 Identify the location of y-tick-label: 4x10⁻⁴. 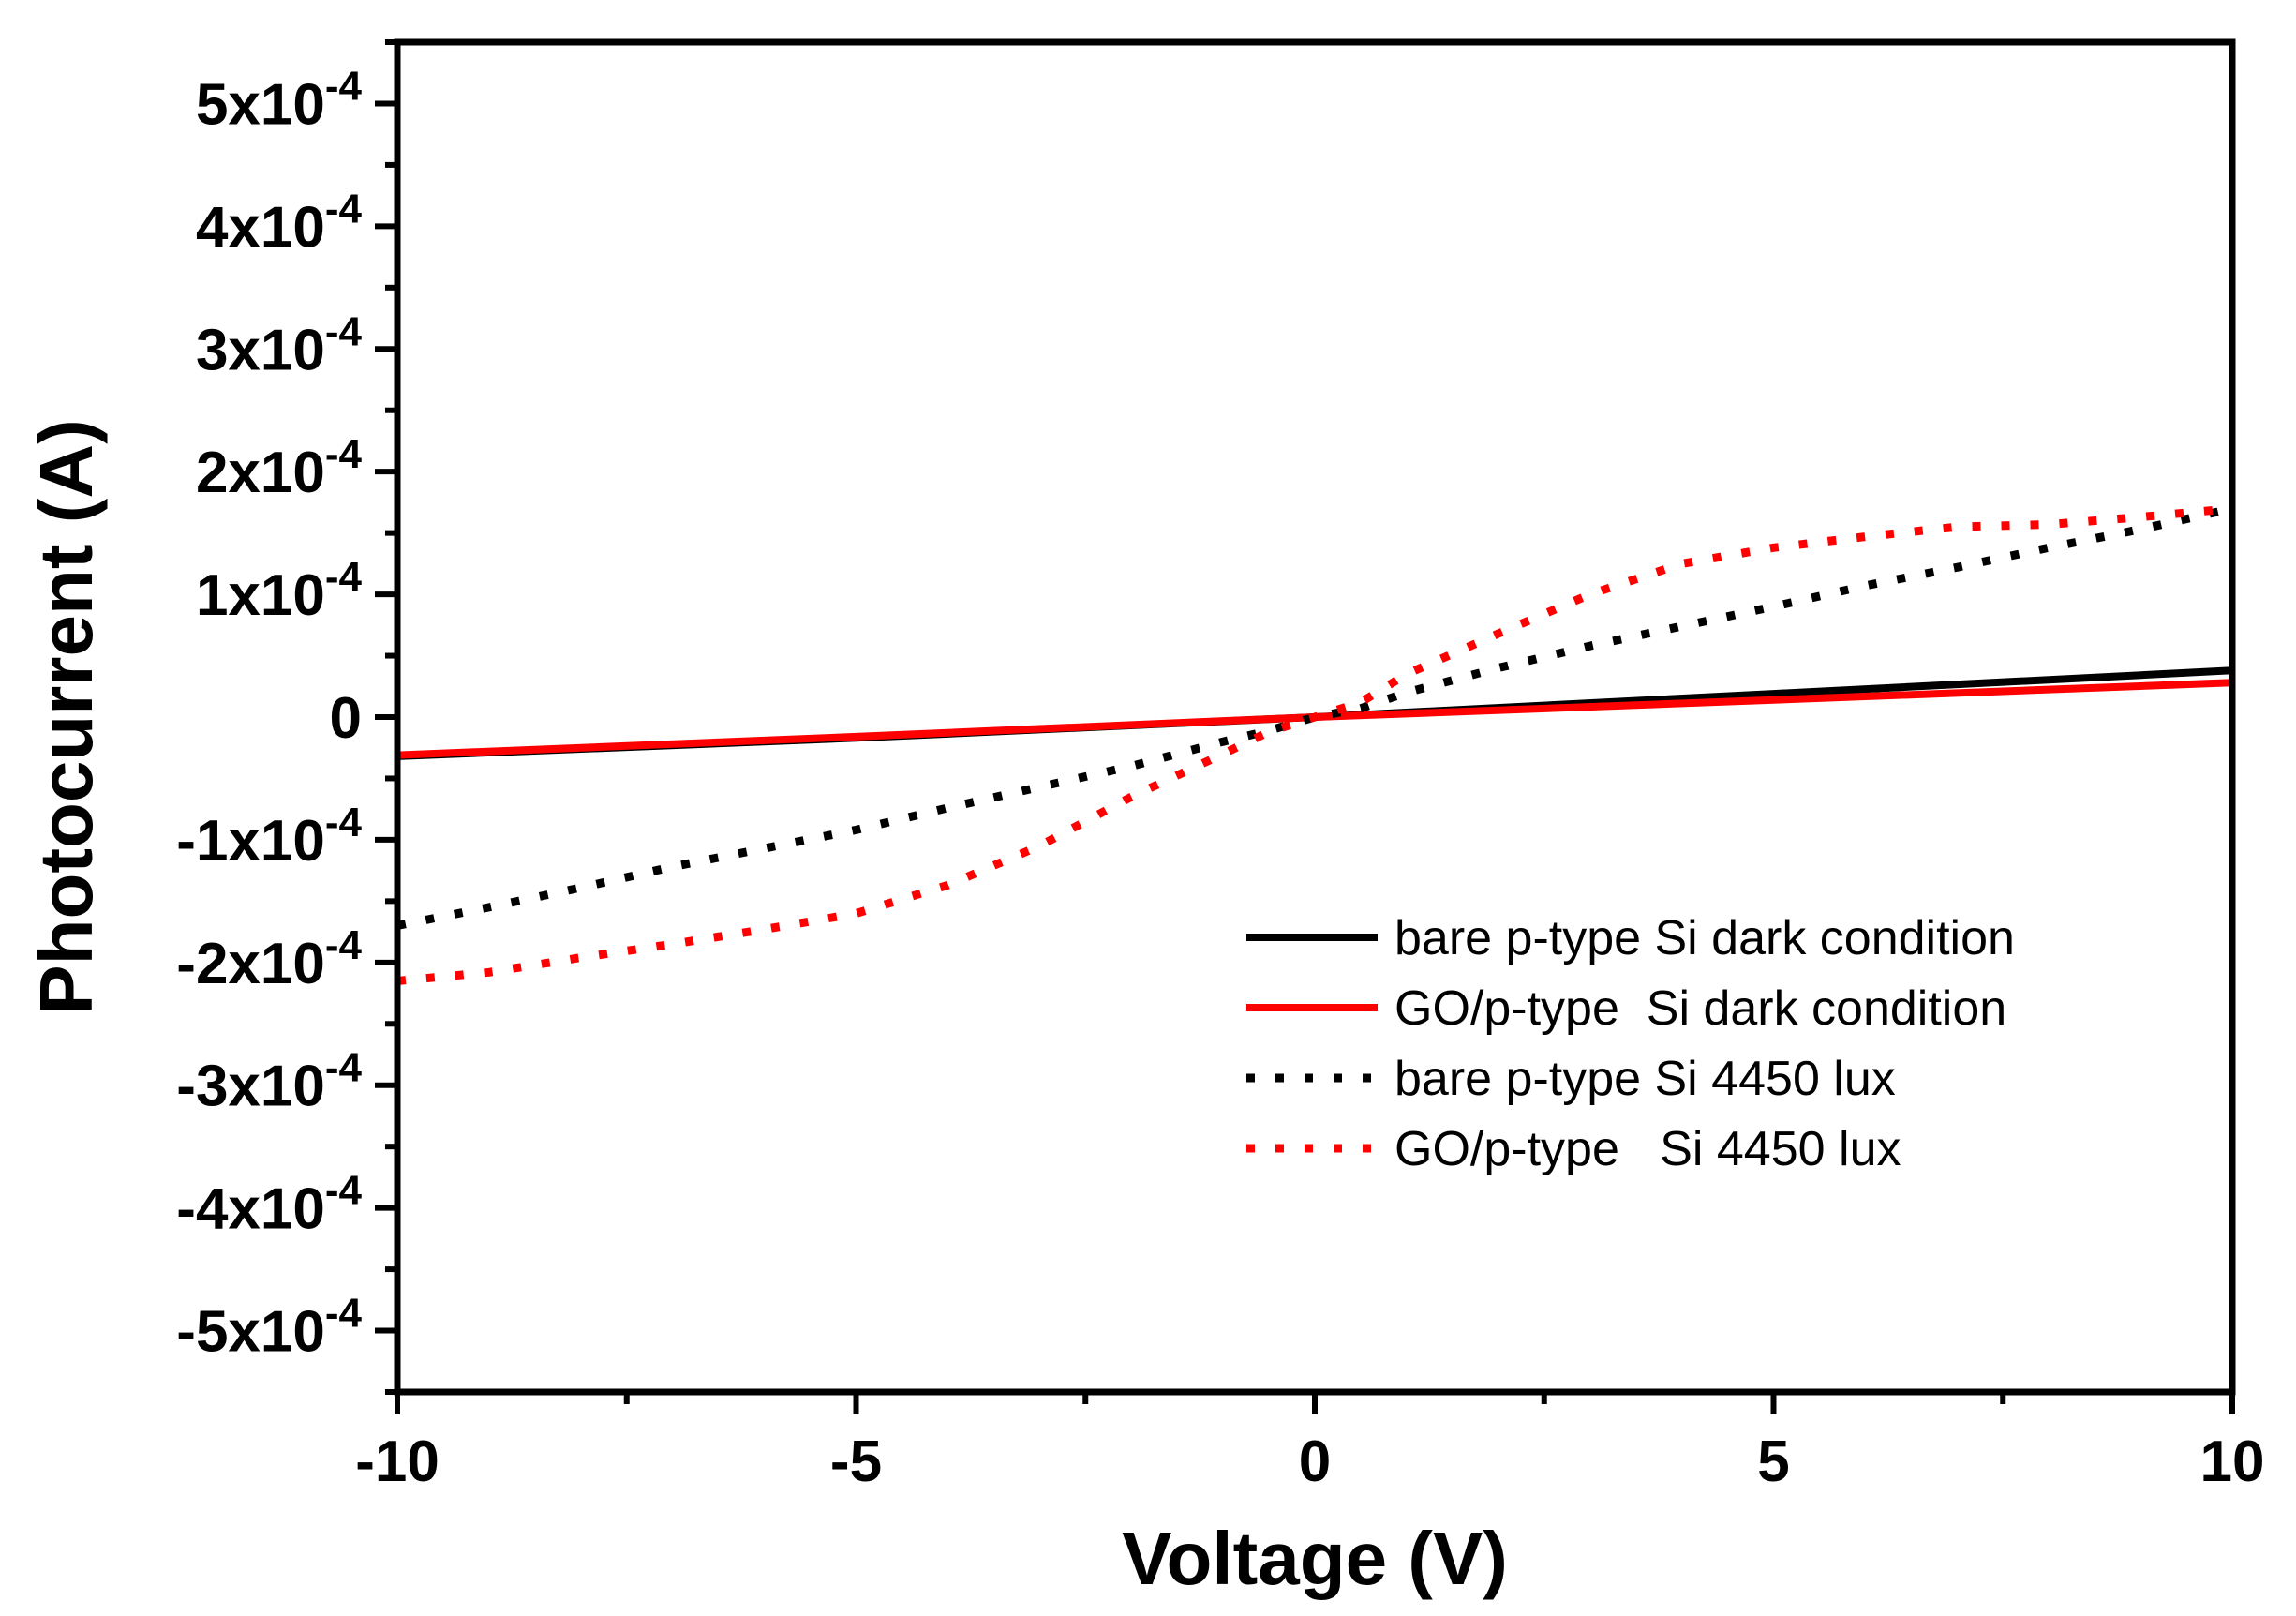
(279, 223).